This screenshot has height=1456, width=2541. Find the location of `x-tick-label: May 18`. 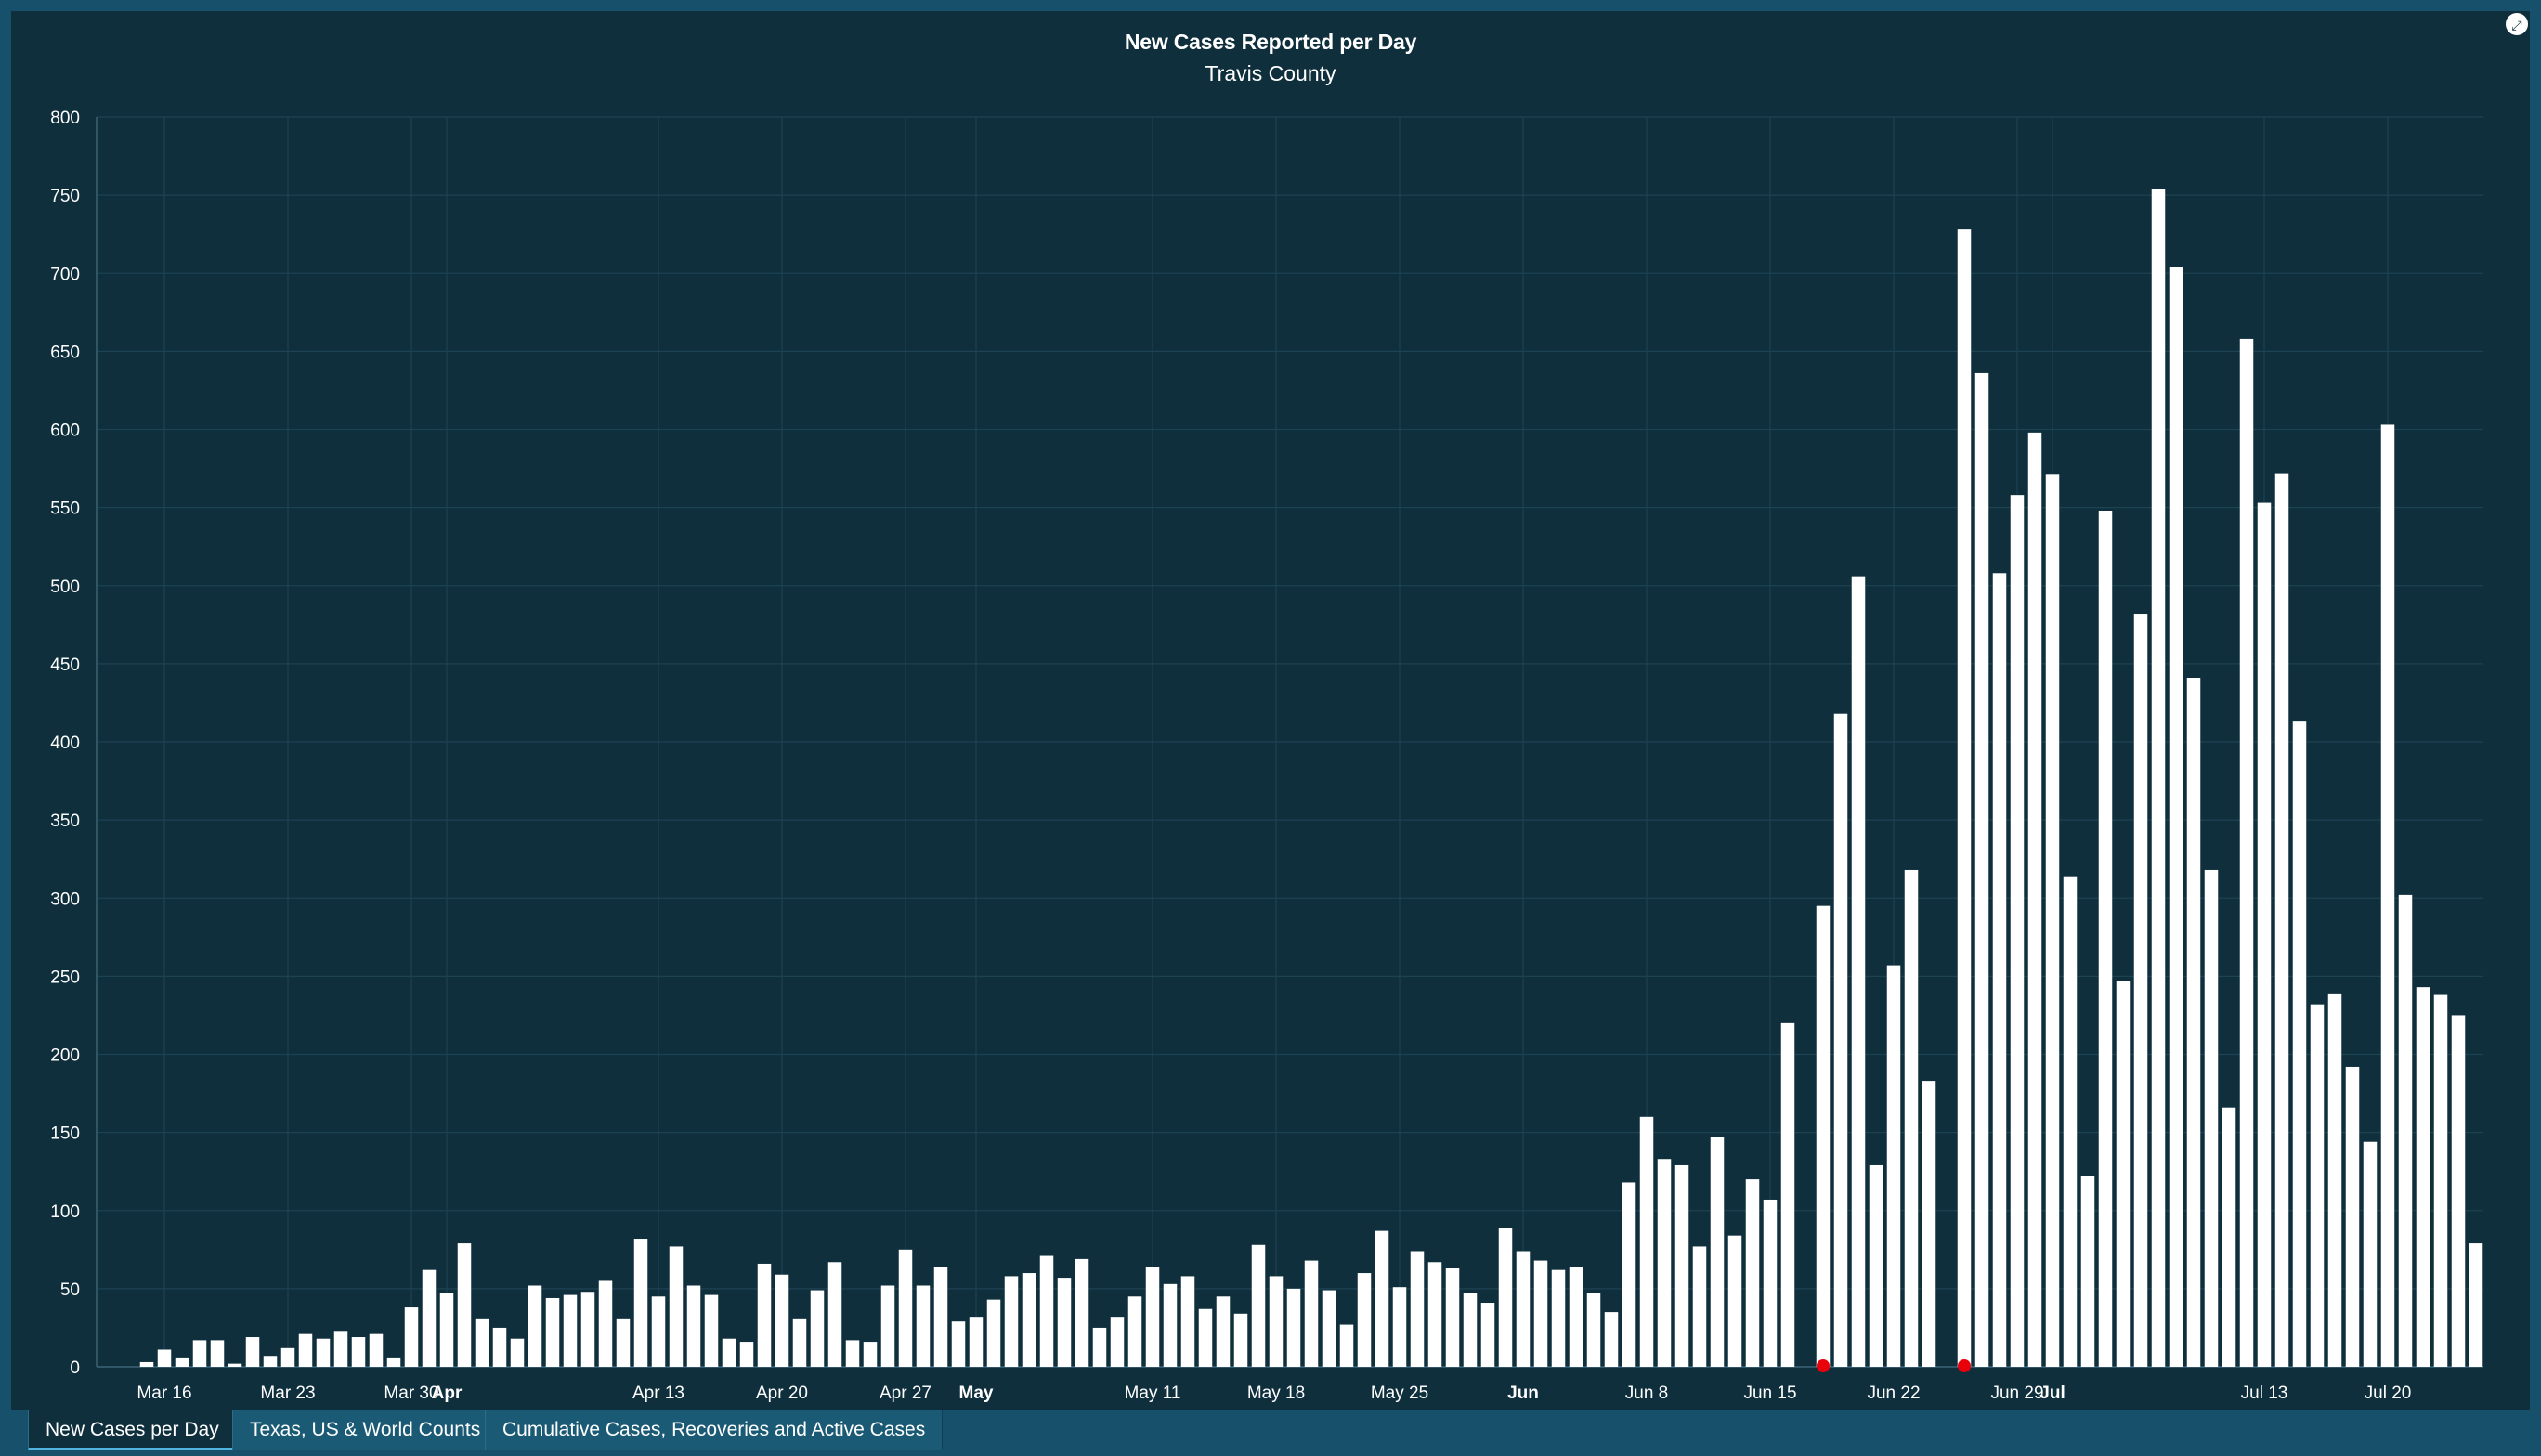

x-tick-label: May 18 is located at coordinates (1276, 1393).